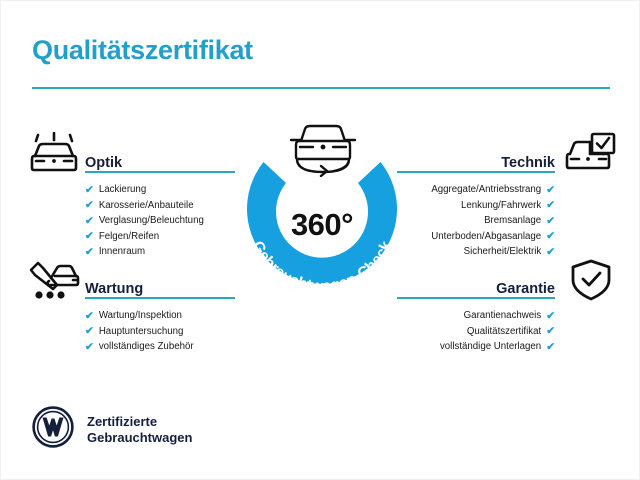 This screenshot has width=640, height=480. I want to click on section-header: Garantie, so click(476, 286).